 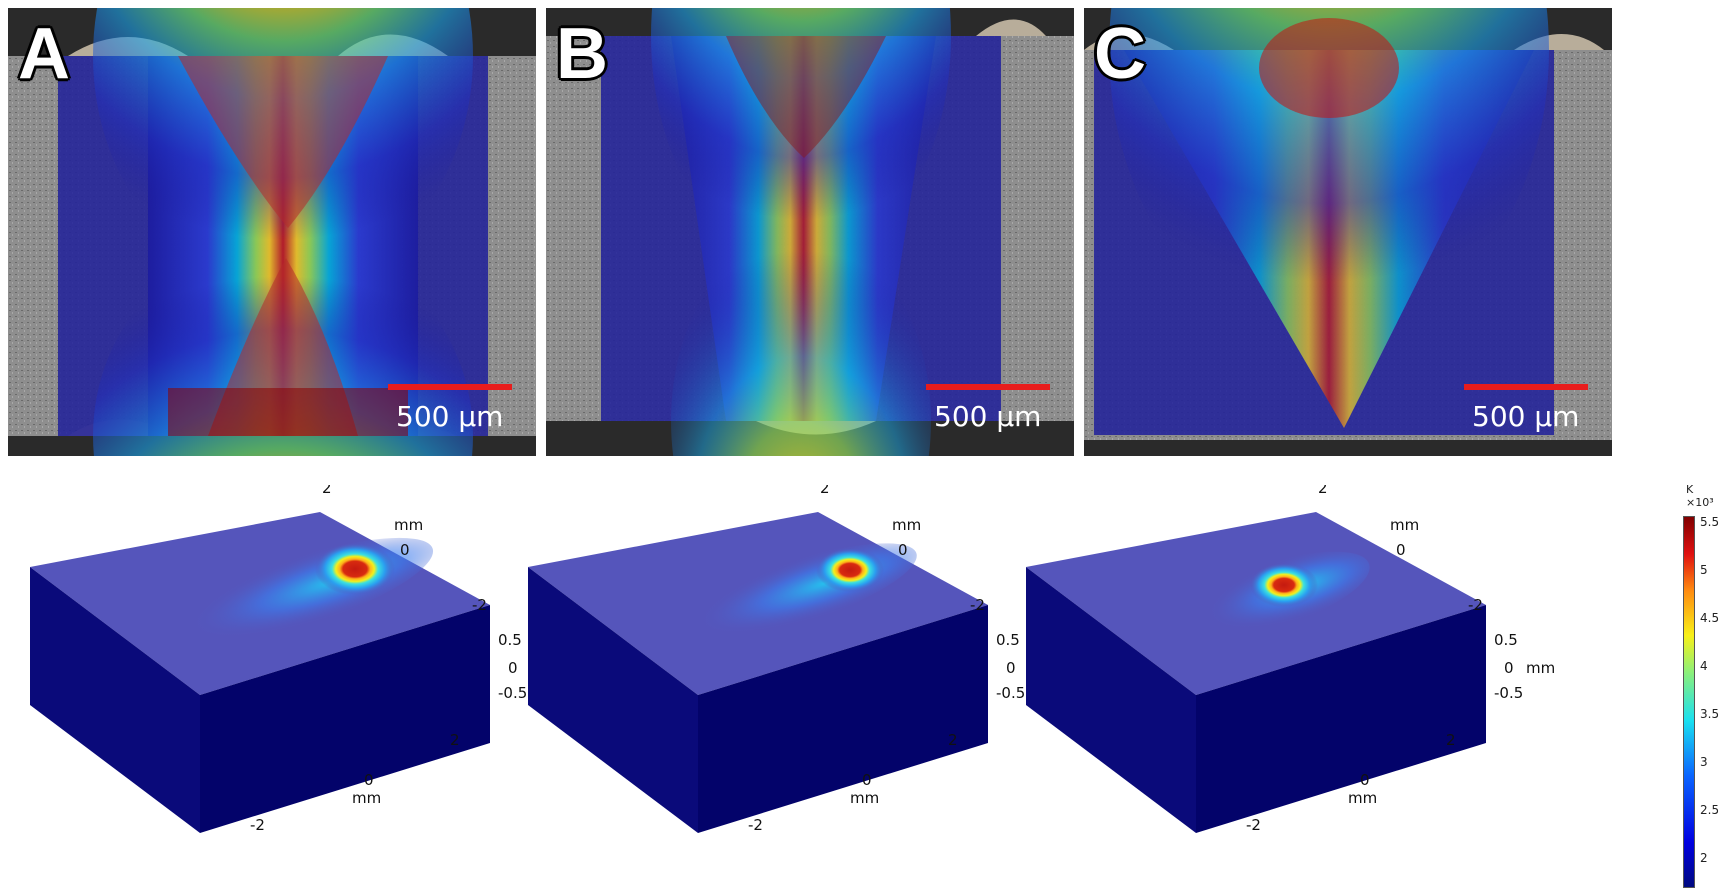 What do you see at coordinates (44, 54) in the screenshot?
I see `panel-letter-a: A` at bounding box center [44, 54].